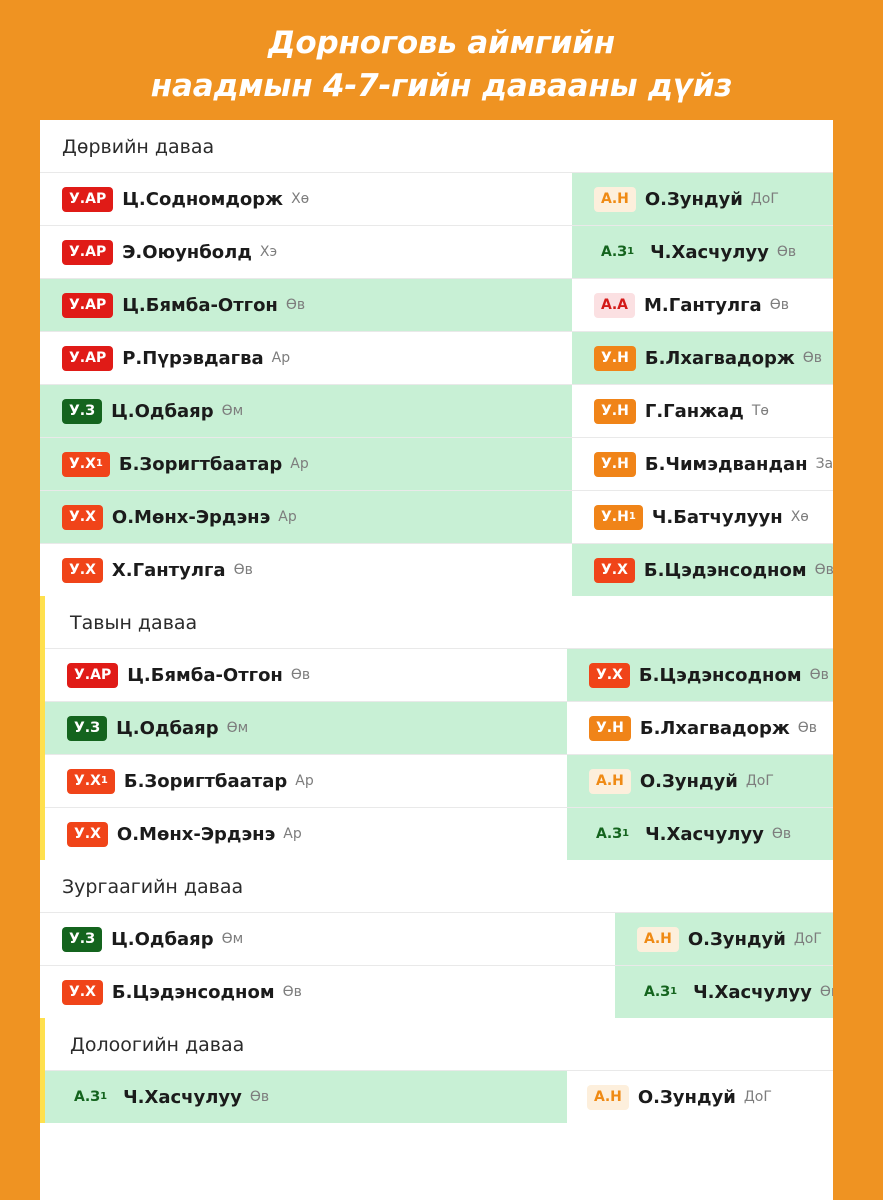  Describe the element at coordinates (168, 570) in the screenshot. I see `wrestler-name: Х.Гантулга` at that location.